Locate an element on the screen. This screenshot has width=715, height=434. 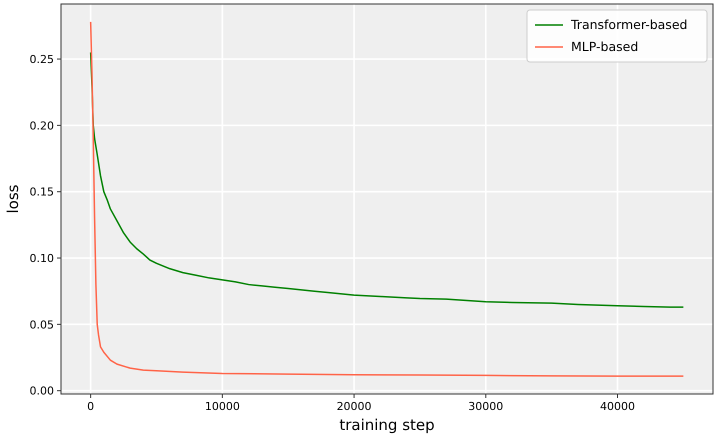
legend-label: MLP-based is located at coordinates (604, 46).